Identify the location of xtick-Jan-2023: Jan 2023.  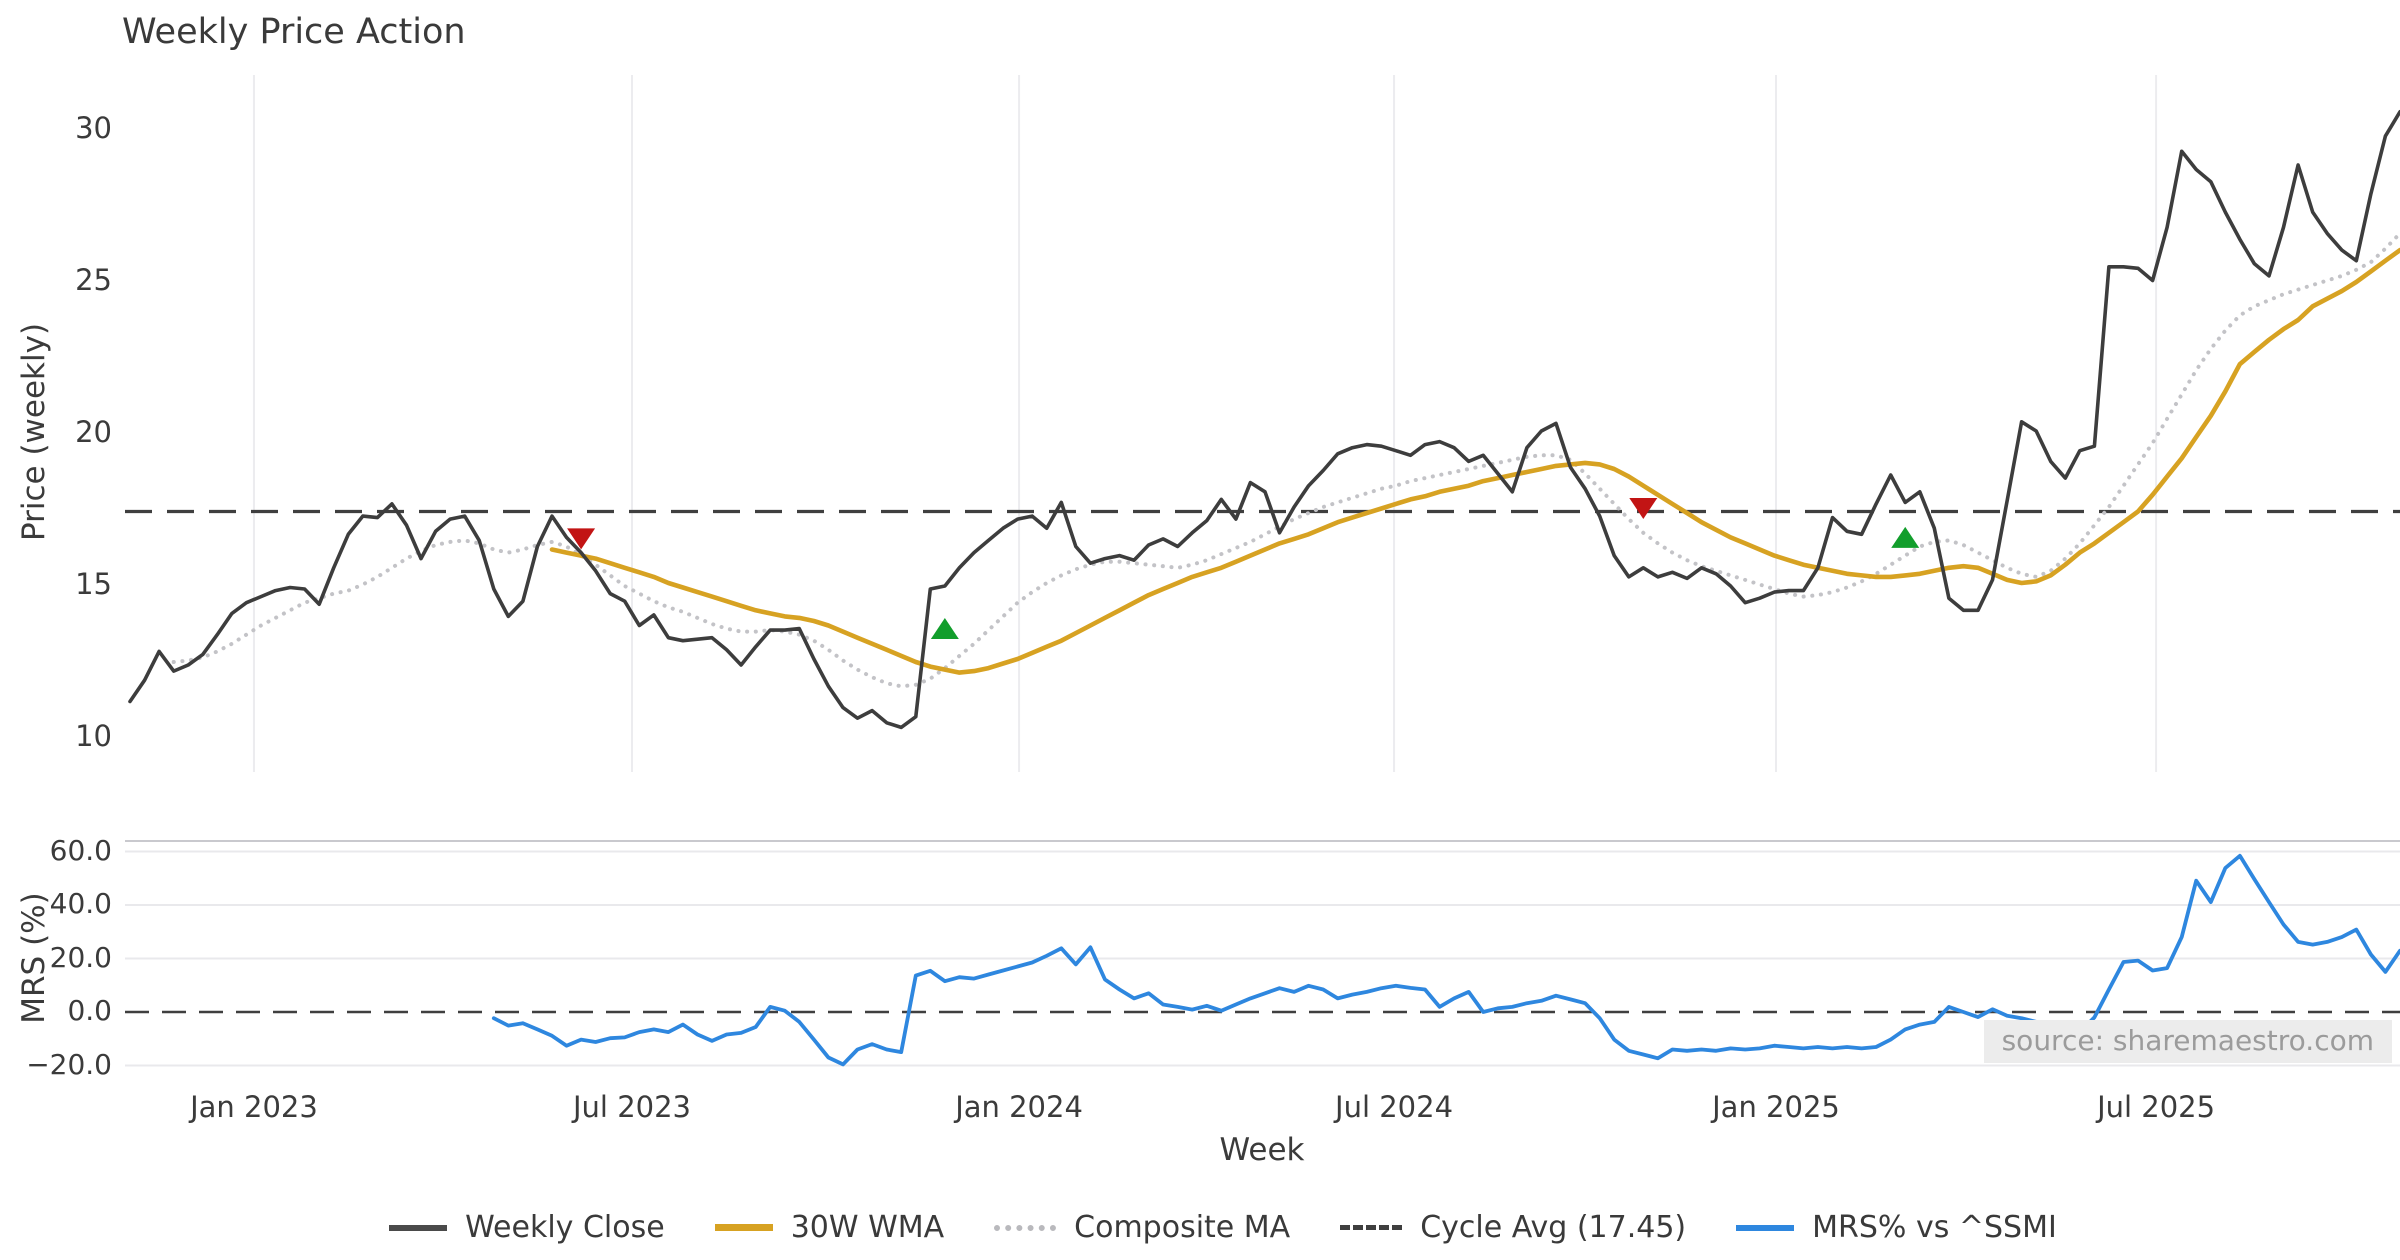
(254, 1107).